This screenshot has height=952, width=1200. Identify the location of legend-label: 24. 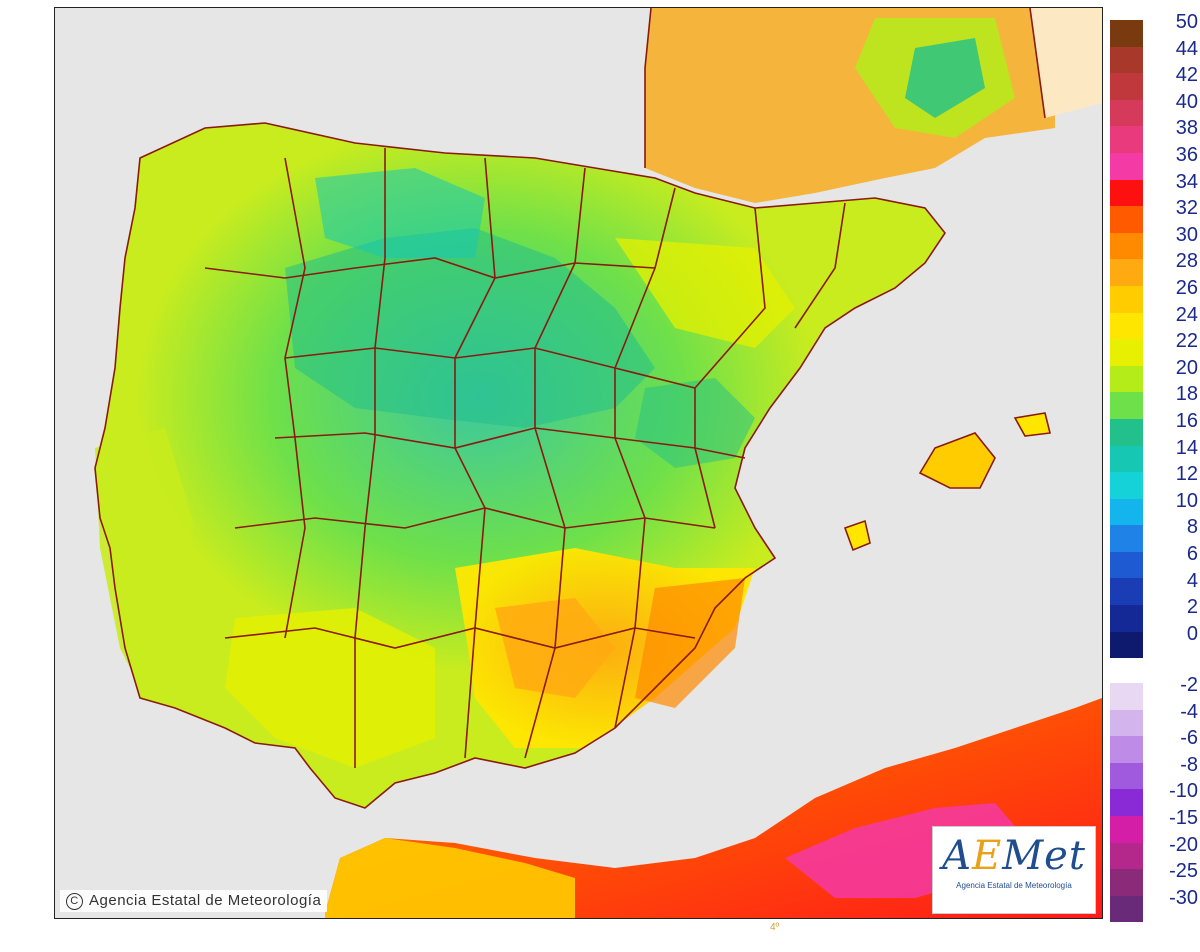
(1186, 314).